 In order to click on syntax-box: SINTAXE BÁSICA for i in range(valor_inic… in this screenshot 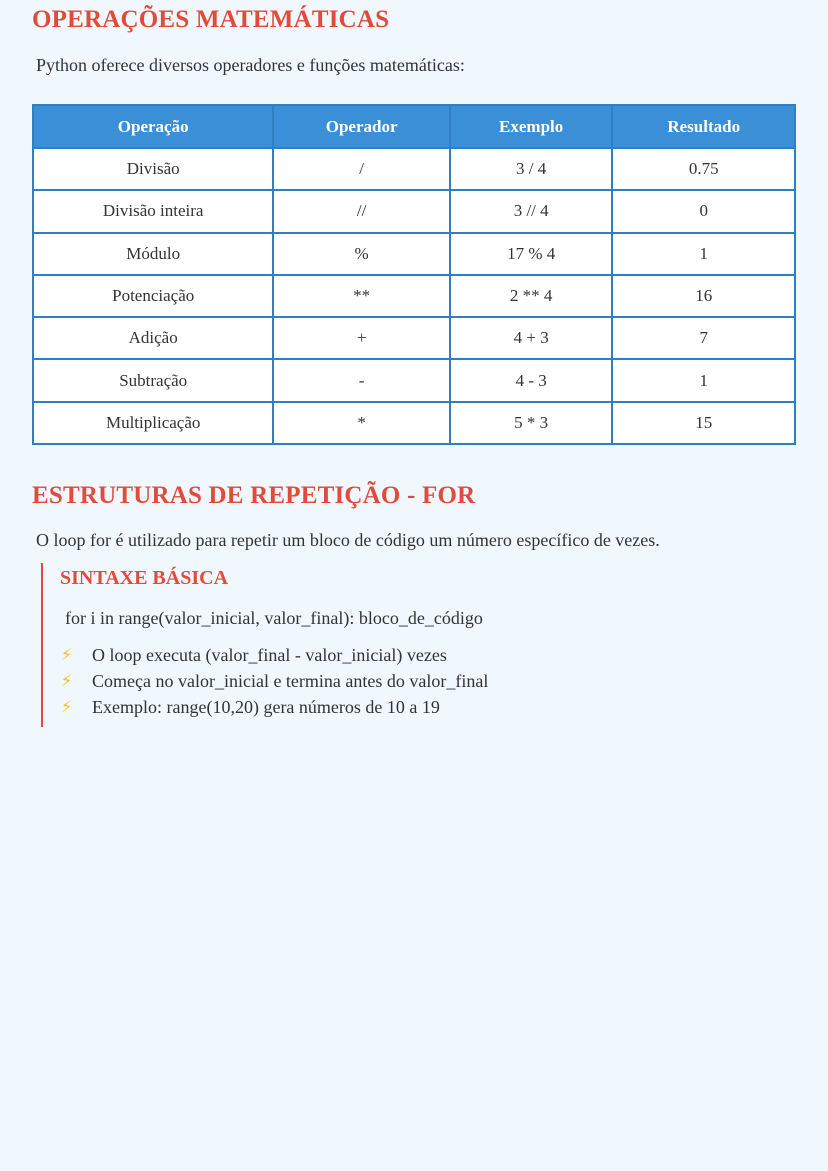, I will do `click(342, 645)`.